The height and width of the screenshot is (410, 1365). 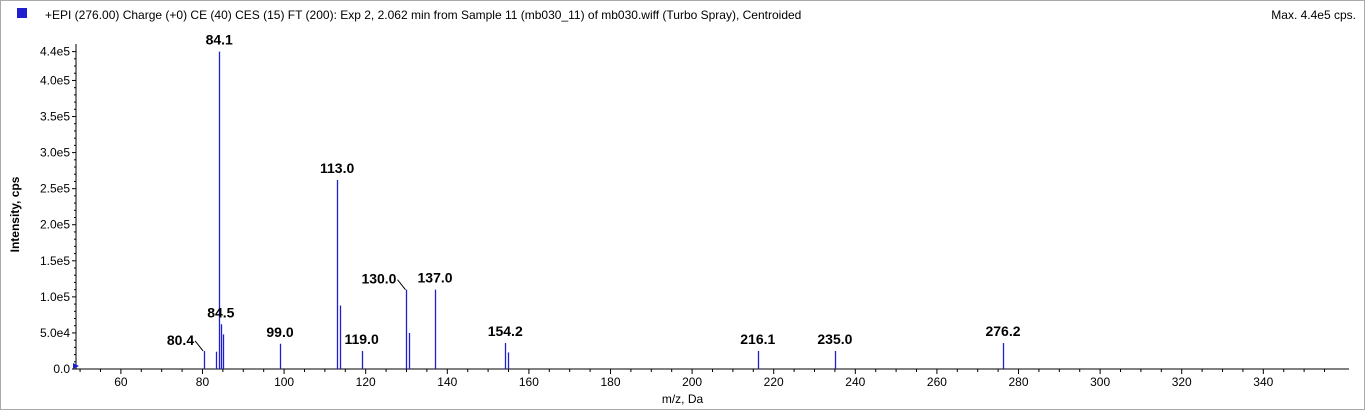 What do you see at coordinates (180, 340) in the screenshot?
I see `peak-label: 80.4` at bounding box center [180, 340].